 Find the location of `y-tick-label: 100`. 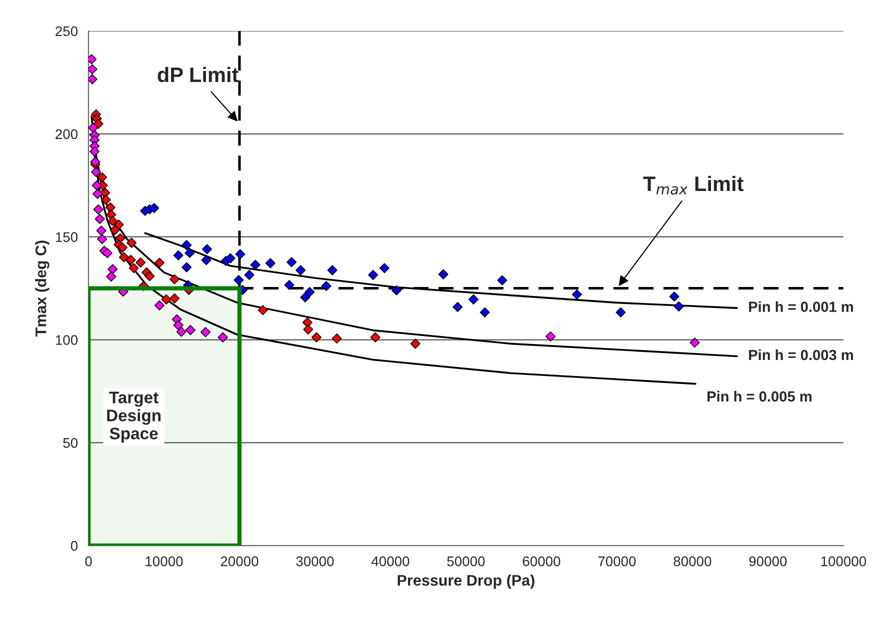

y-tick-label: 100 is located at coordinates (67, 340).